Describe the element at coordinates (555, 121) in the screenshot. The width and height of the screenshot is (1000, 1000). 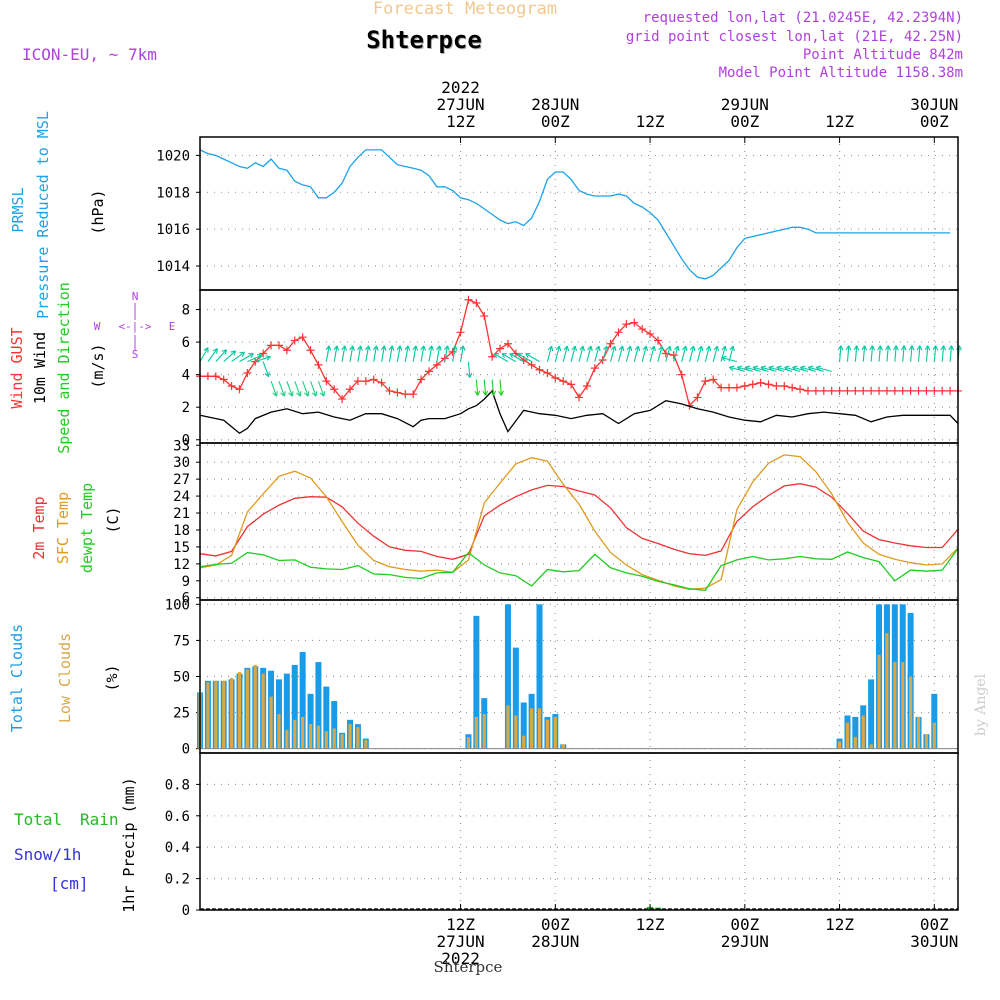
I see `top-tick-label: 00Z` at that location.